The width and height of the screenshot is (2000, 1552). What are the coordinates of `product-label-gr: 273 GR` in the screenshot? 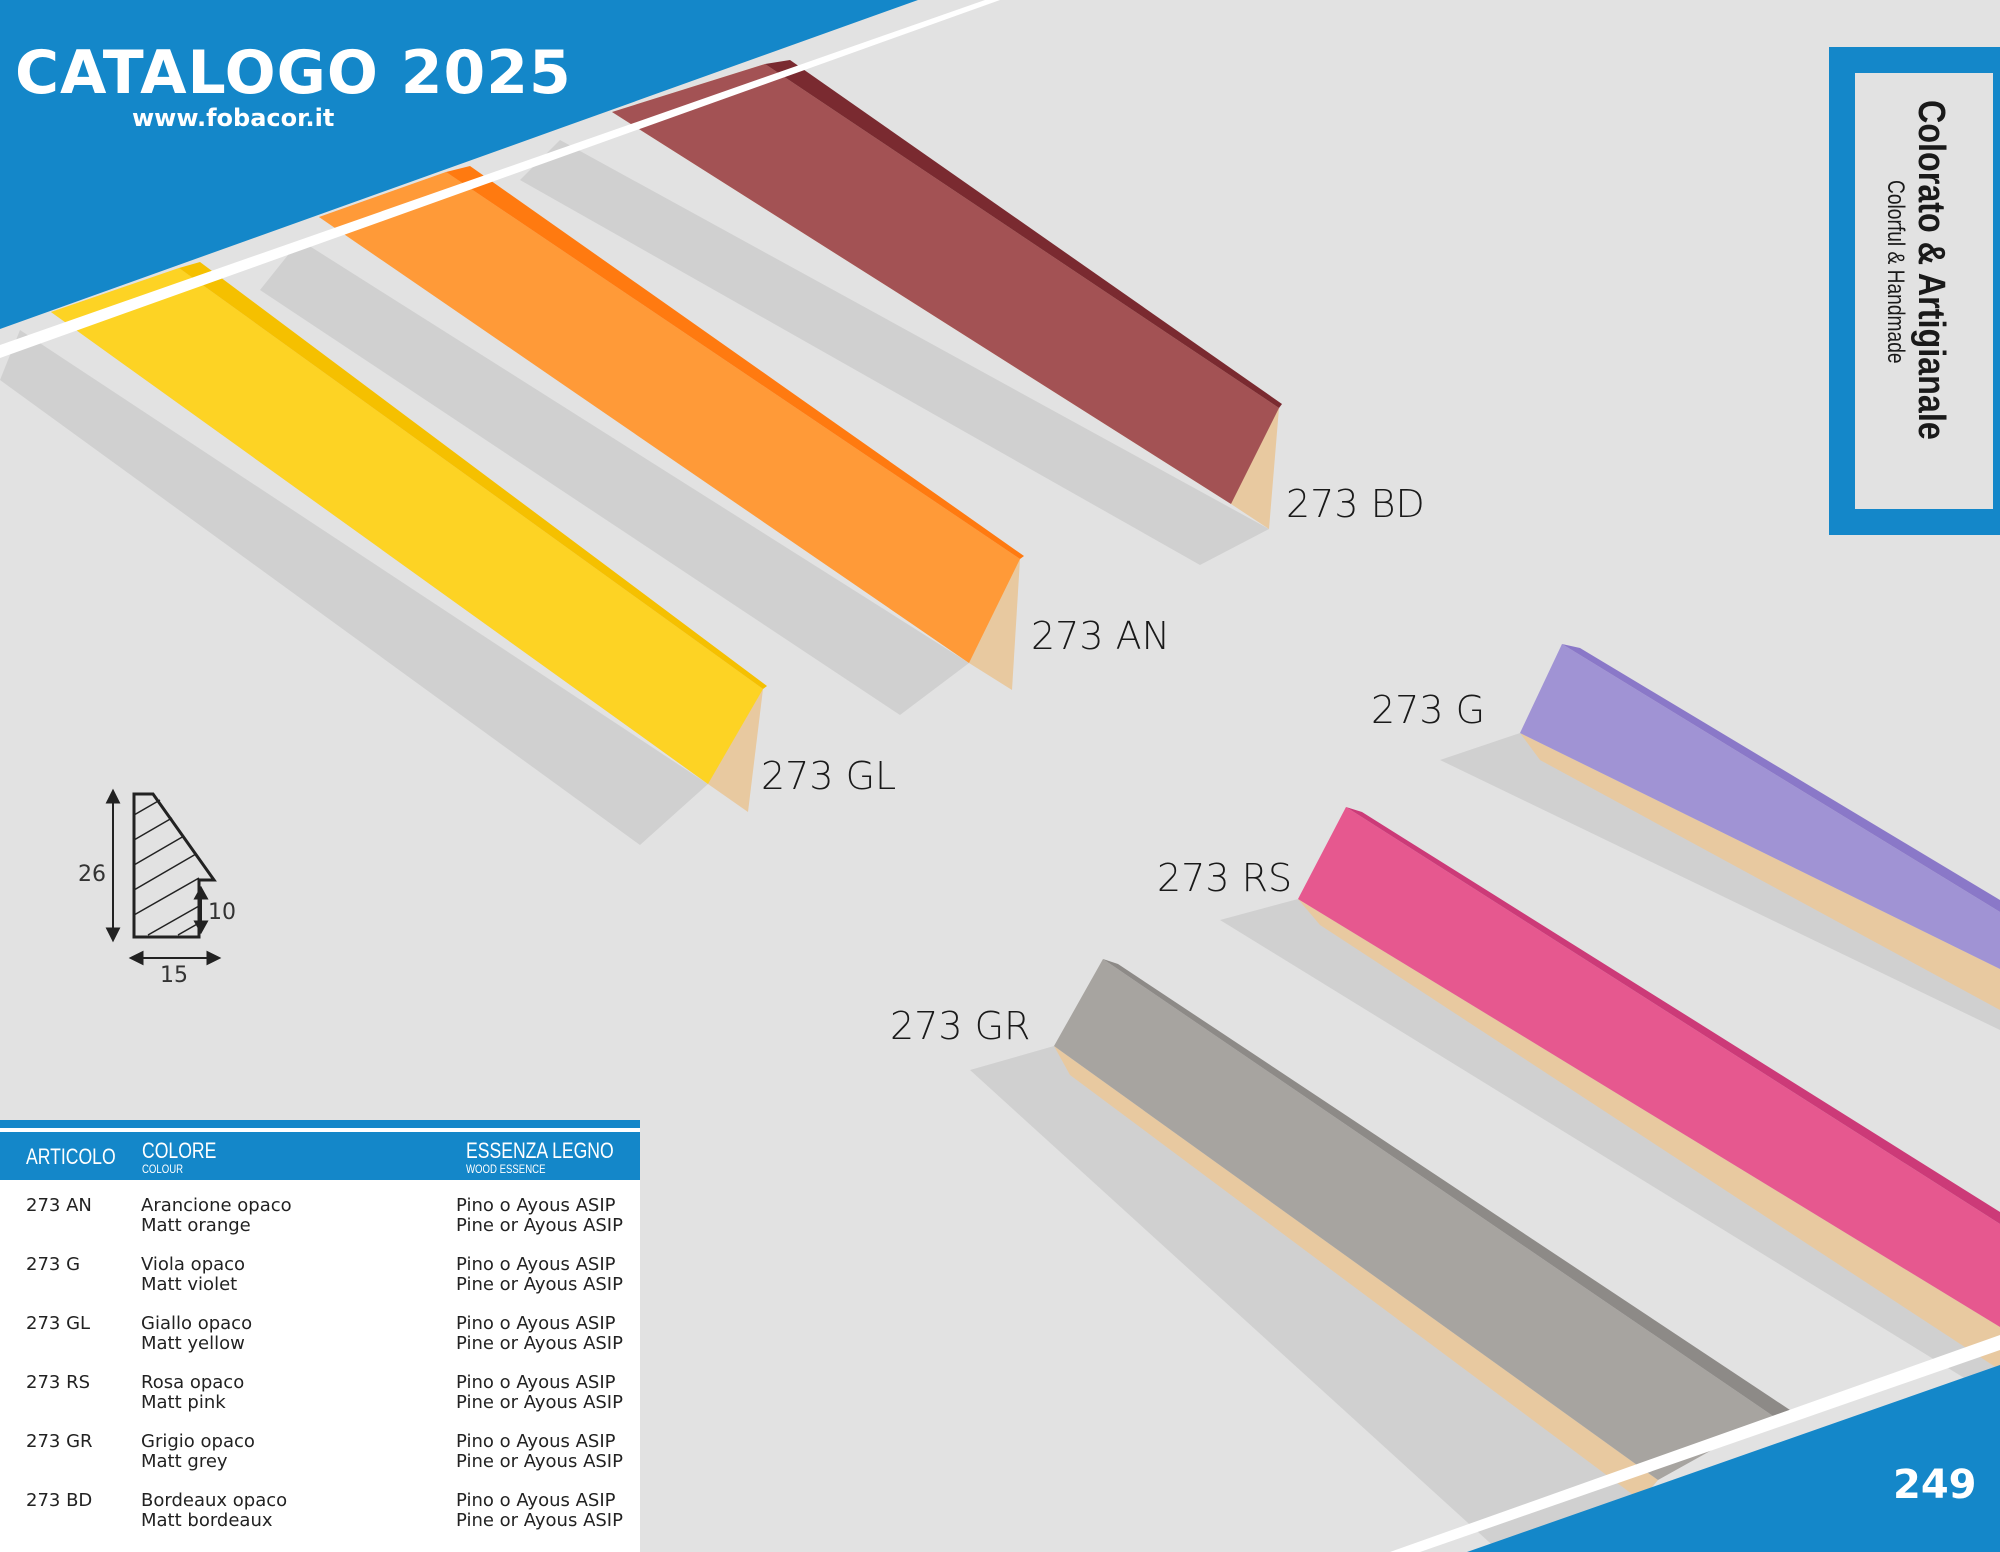 It's located at (960, 1026).